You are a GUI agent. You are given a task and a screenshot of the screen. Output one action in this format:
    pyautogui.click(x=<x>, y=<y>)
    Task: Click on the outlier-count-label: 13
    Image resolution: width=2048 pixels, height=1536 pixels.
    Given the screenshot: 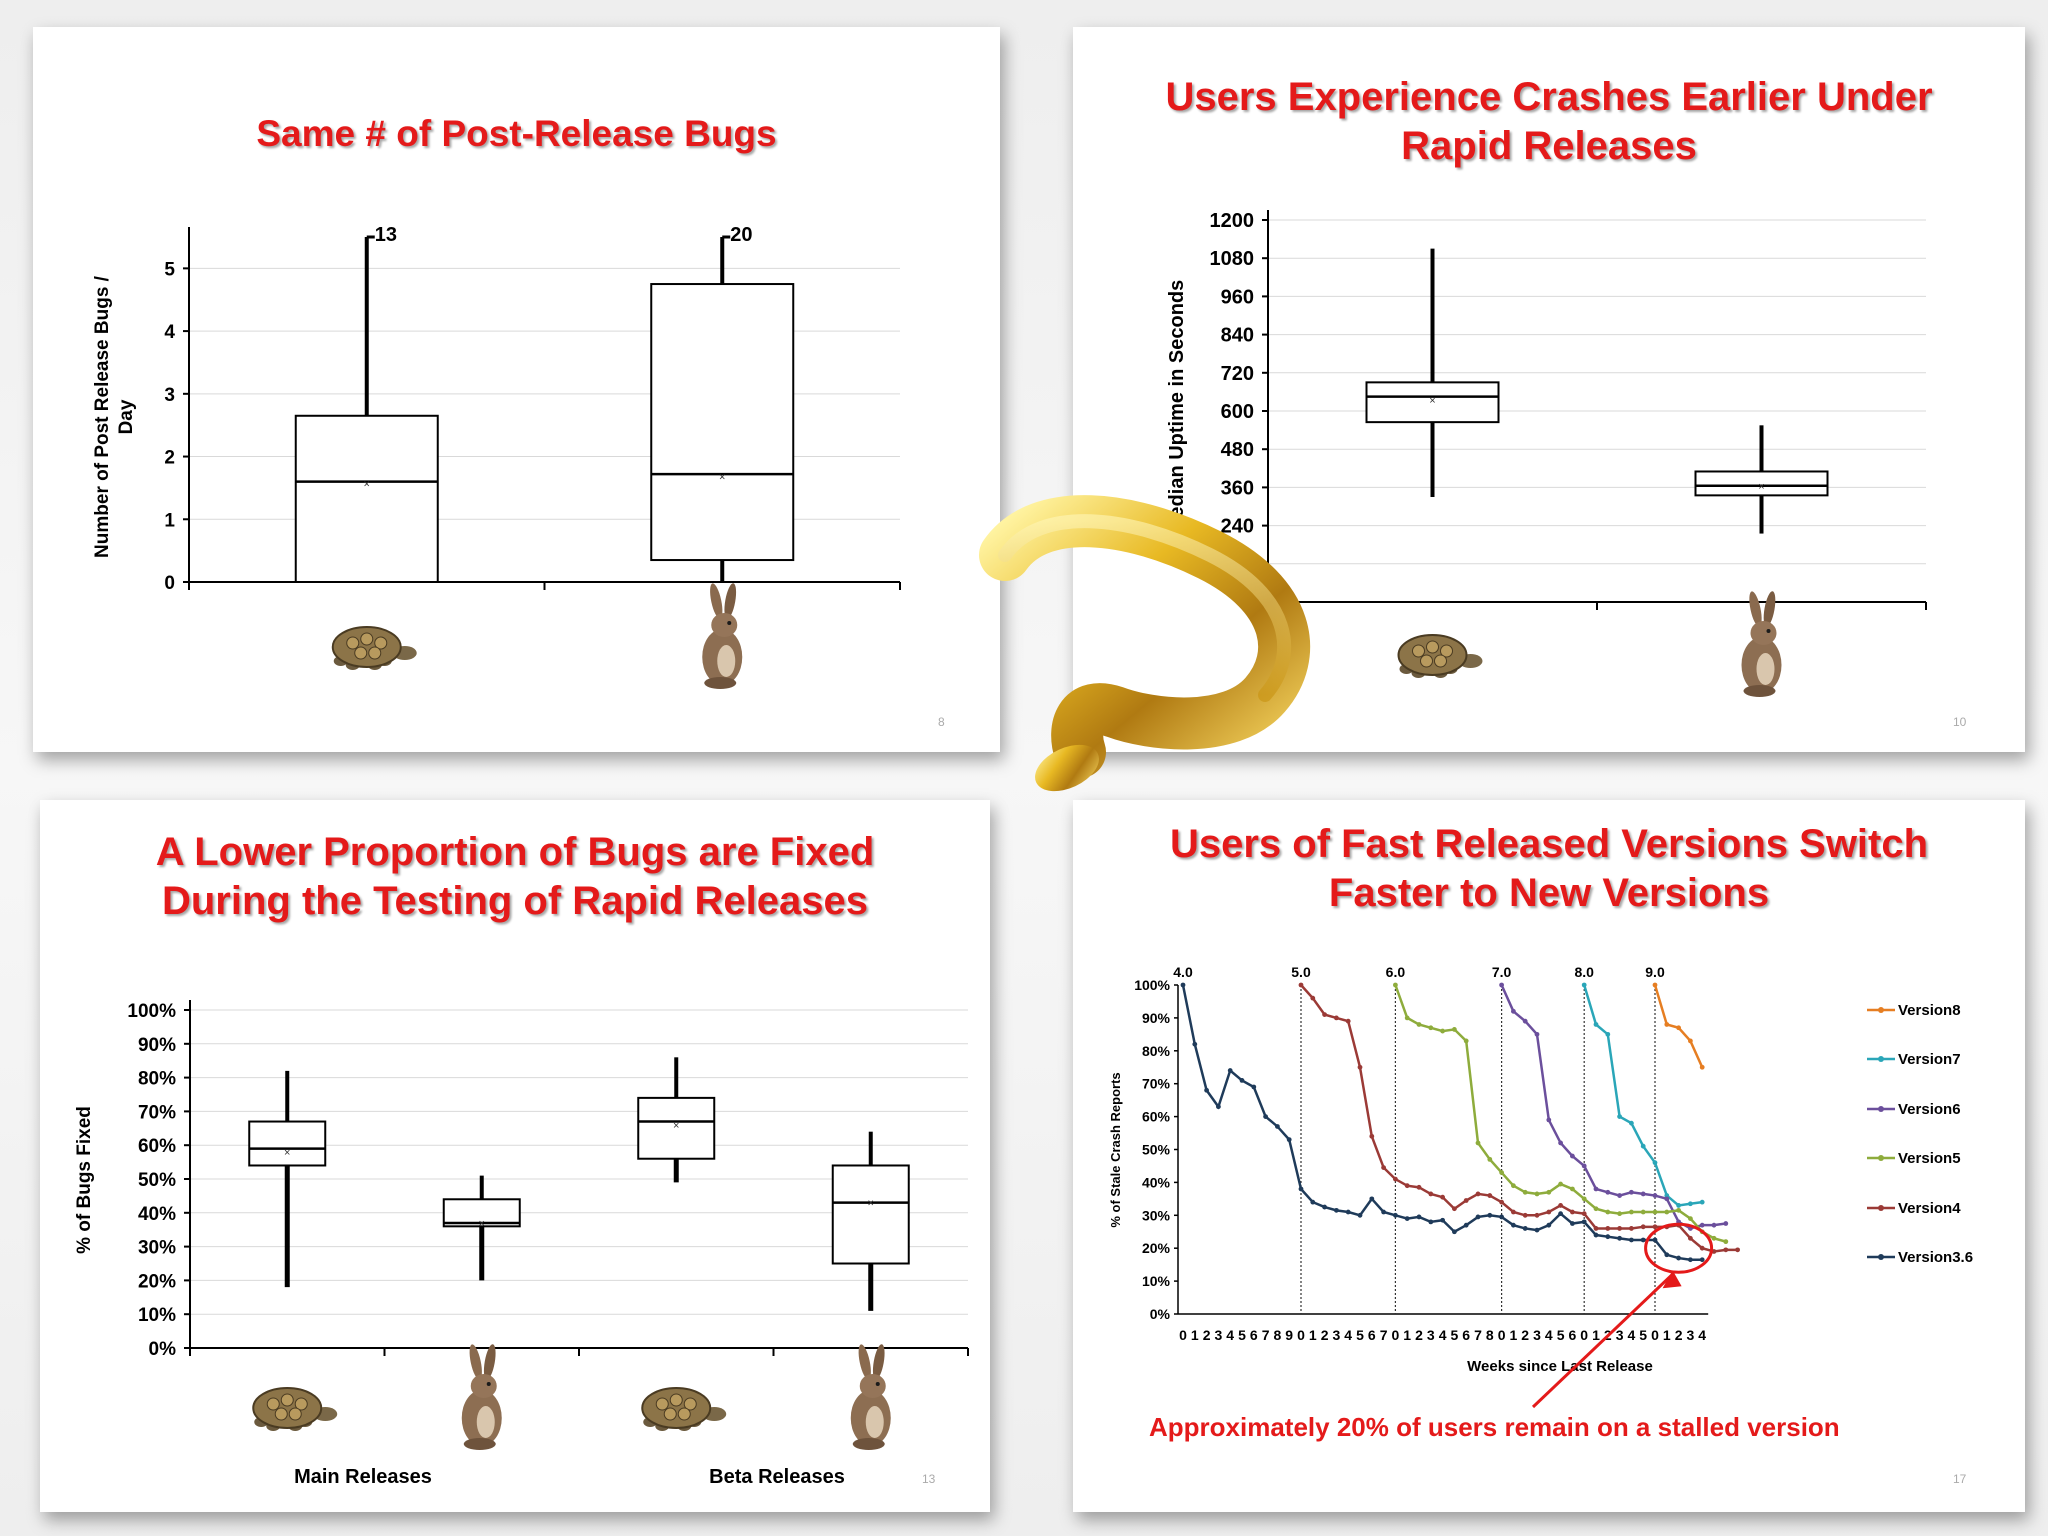 What is the action you would take?
    pyautogui.click(x=386, y=235)
    